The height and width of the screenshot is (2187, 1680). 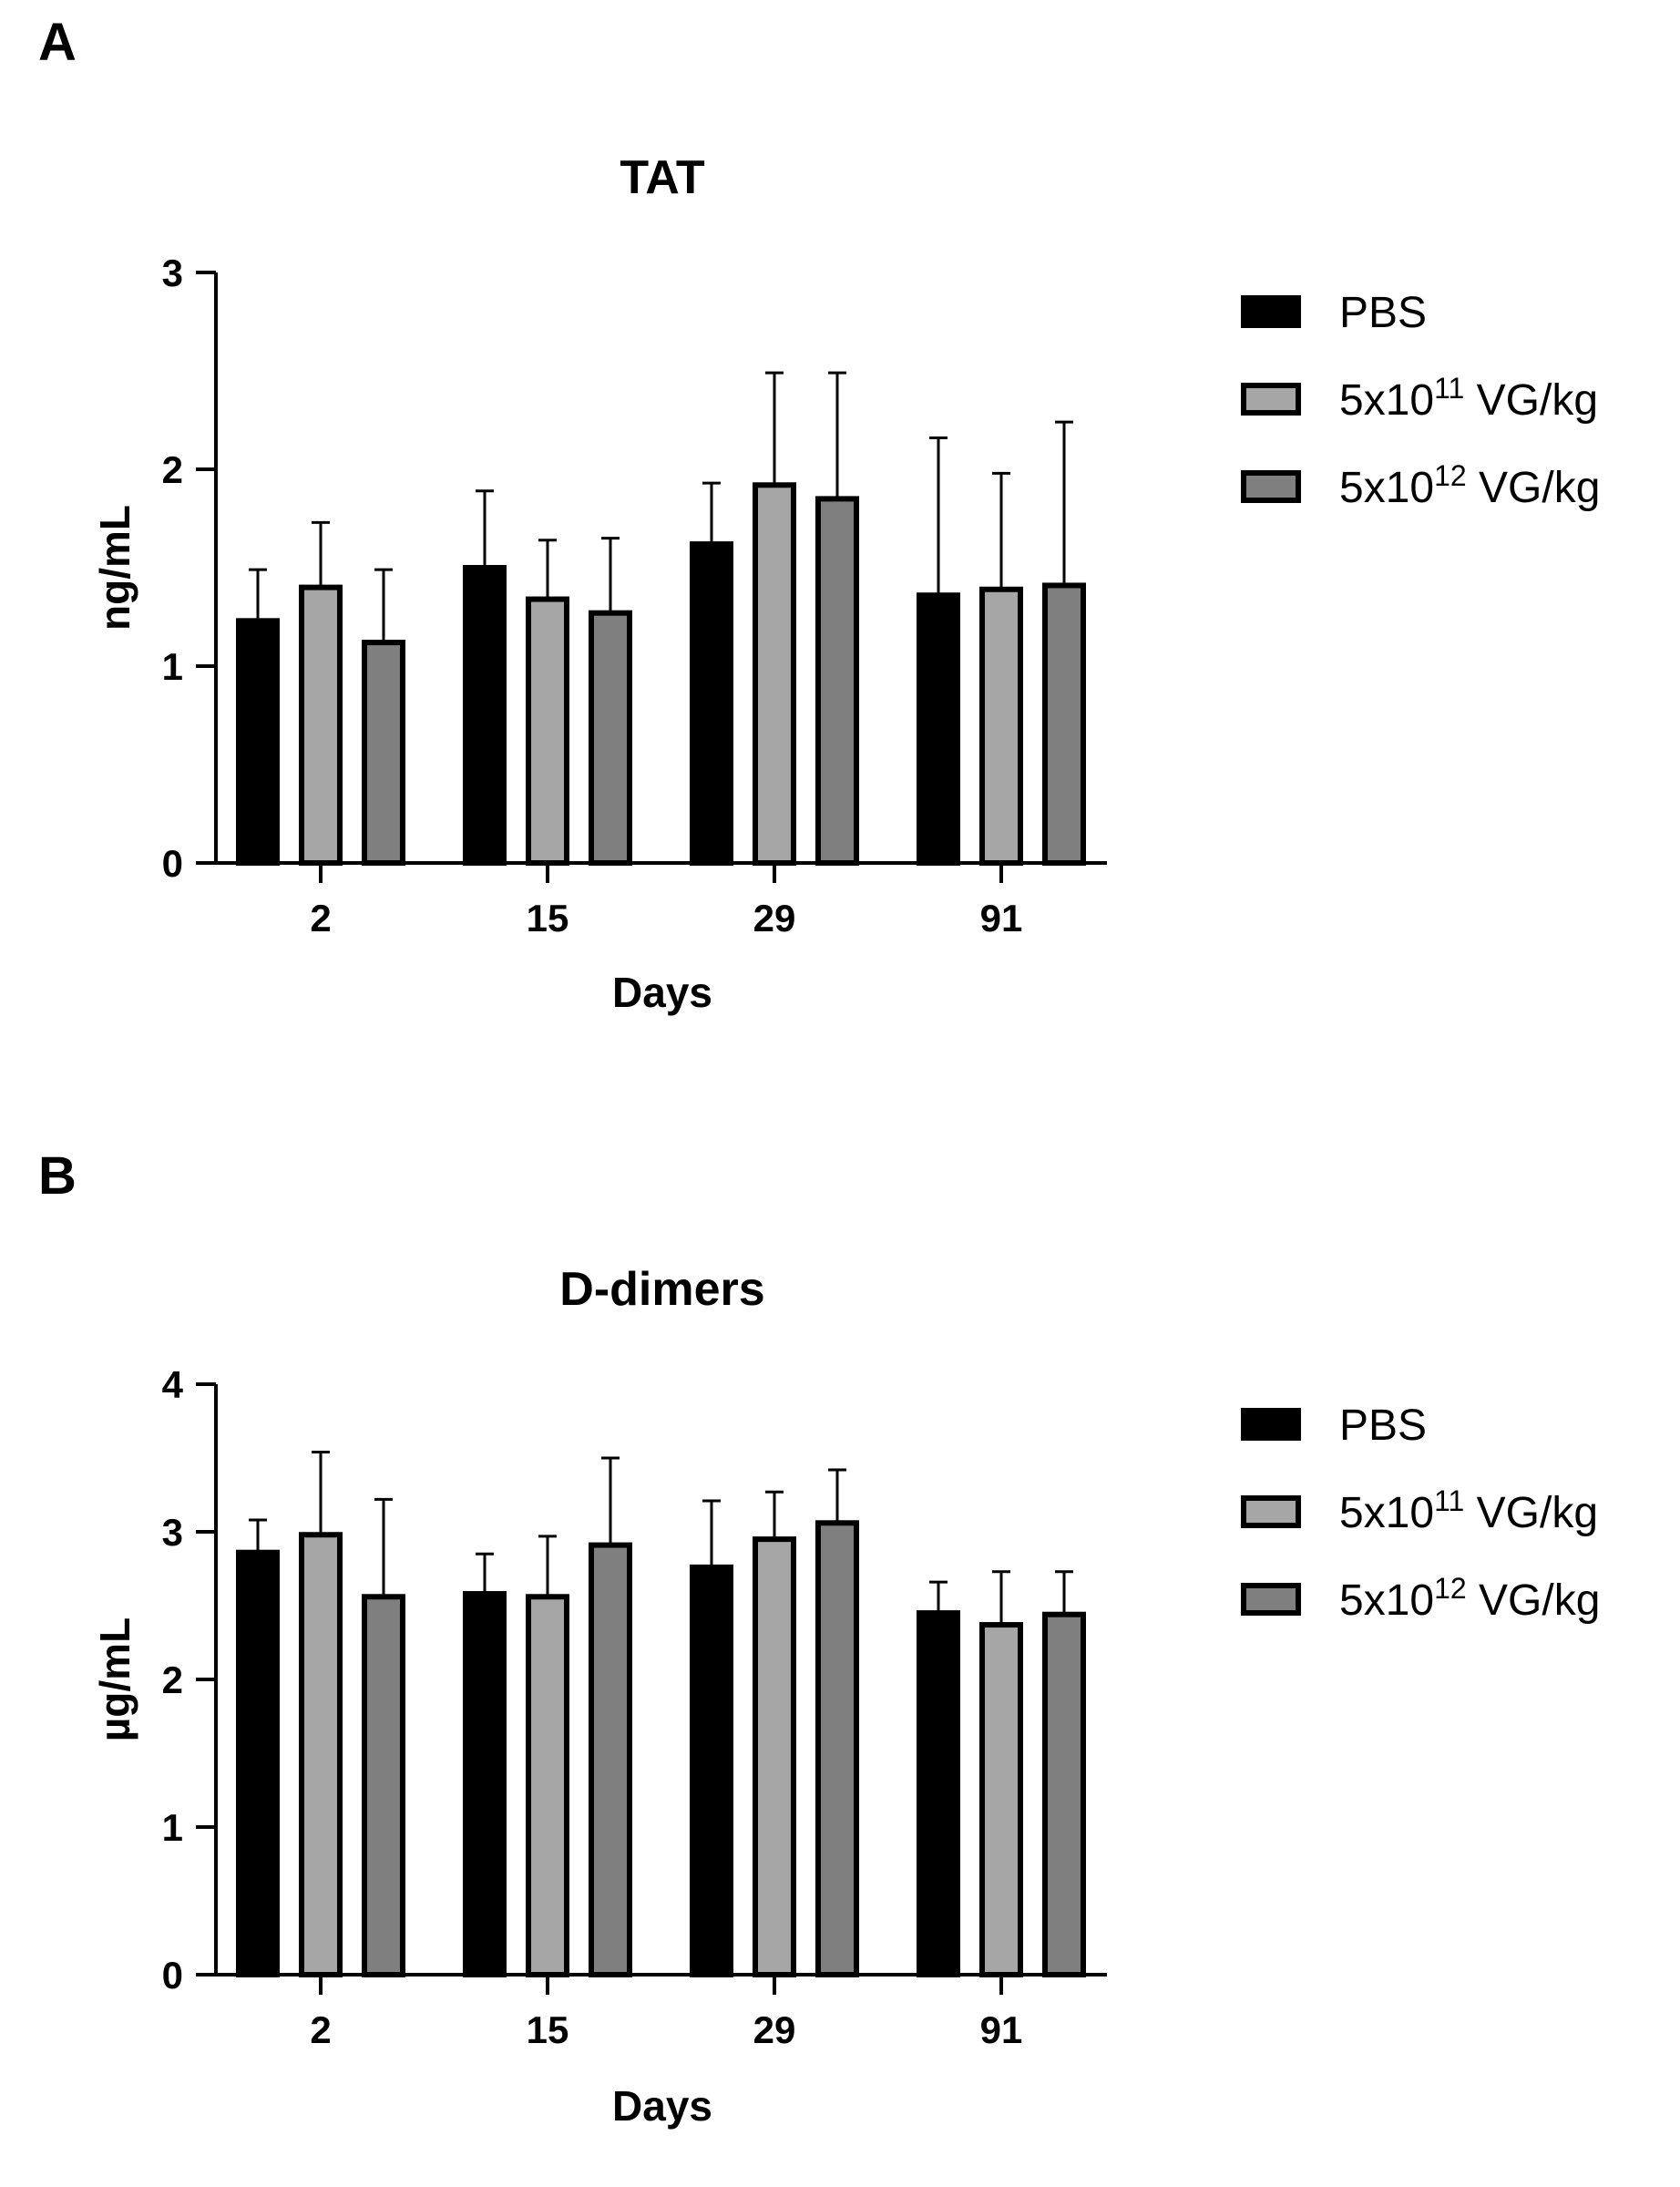 I want to click on legend-tat: PBS 5x1011 VG/kg 5x1012 VG/kg, so click(x=1420, y=400).